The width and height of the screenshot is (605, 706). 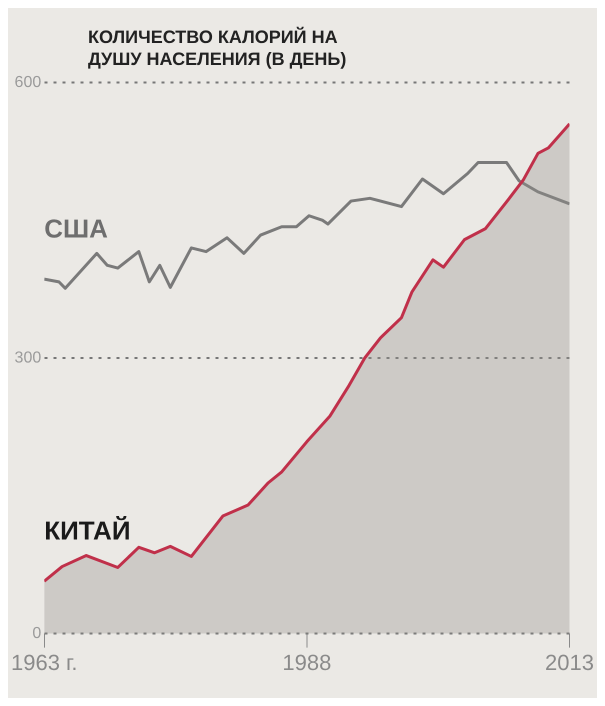 I want to click on chart-title: КОЛИЧЕСТВО КАЛОРИЙ НА ДУШУ НАСЕЛЕНИЯ (В ДЕНЬ), so click(x=218, y=48).